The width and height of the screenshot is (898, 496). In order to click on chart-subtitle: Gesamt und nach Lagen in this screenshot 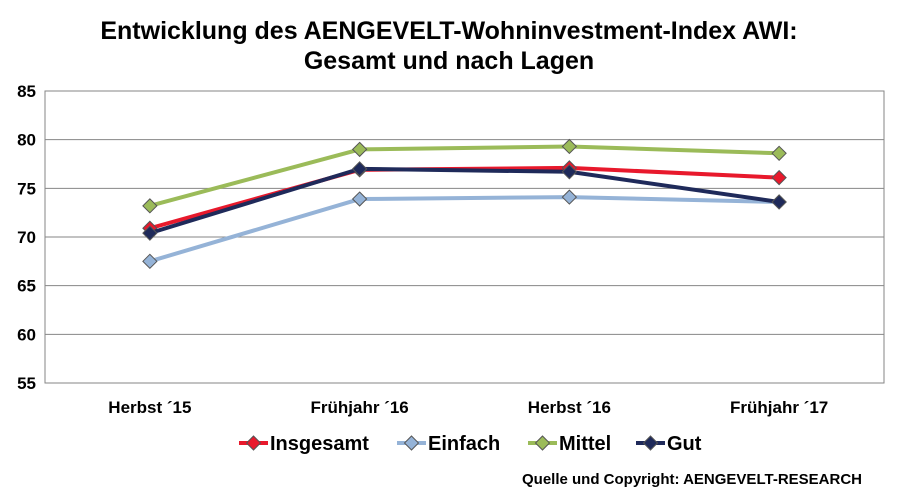, I will do `click(449, 61)`.